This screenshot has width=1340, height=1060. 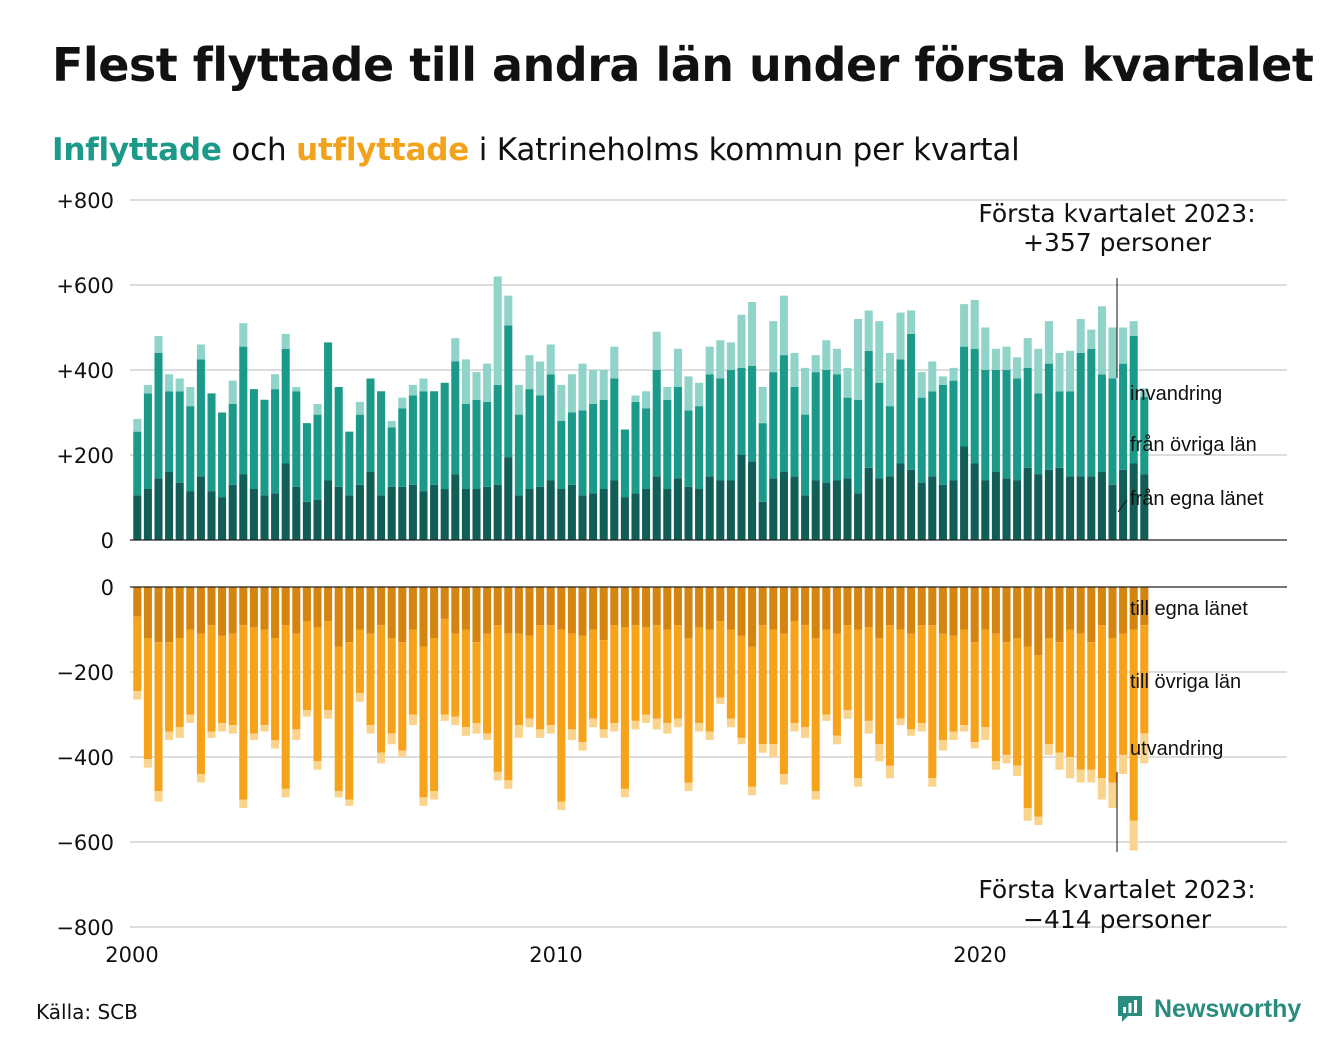 I want to click on subtitle-rest: i Katrineholms kommun per kvartal, so click(x=749, y=150).